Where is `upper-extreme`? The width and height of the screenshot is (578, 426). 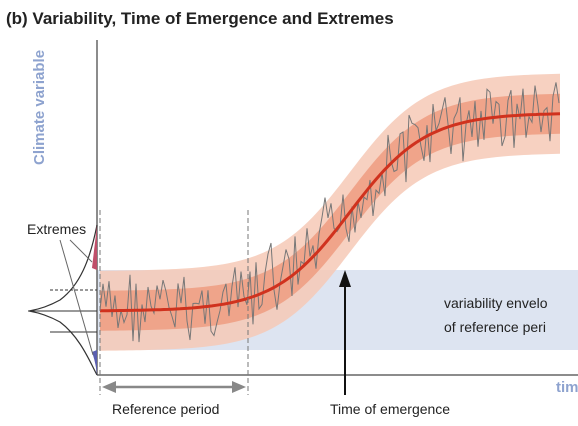
upper-extreme is located at coordinates (94, 247).